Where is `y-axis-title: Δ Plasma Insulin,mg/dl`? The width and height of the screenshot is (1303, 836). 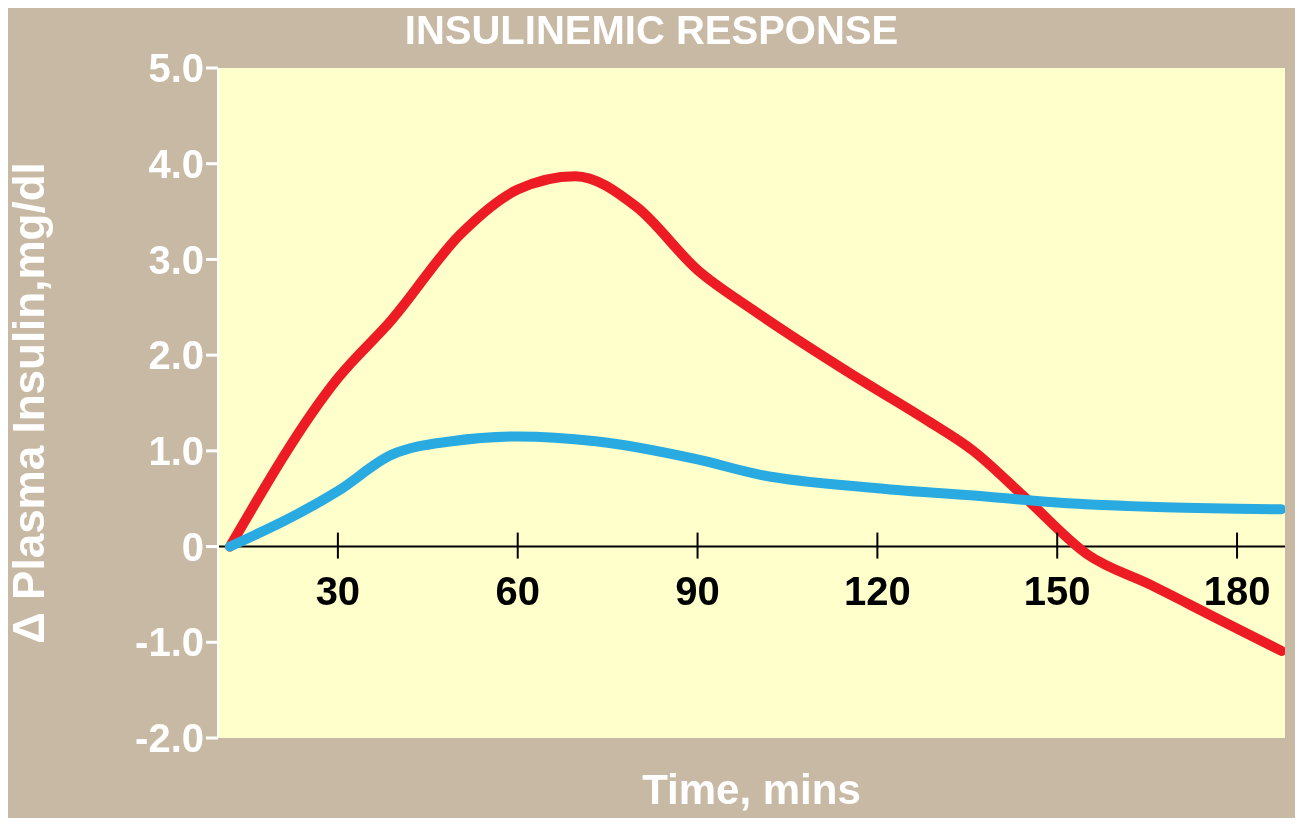 y-axis-title: Δ Plasma Insulin,mg/dl is located at coordinates (28, 403).